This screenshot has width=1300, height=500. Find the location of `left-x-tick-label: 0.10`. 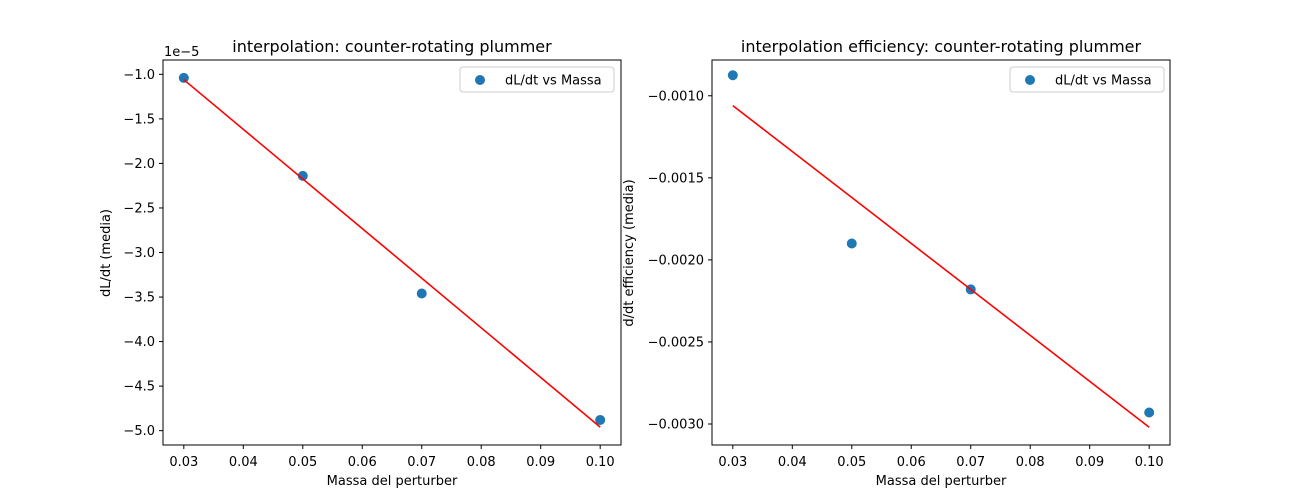

left-x-tick-label: 0.10 is located at coordinates (600, 462).